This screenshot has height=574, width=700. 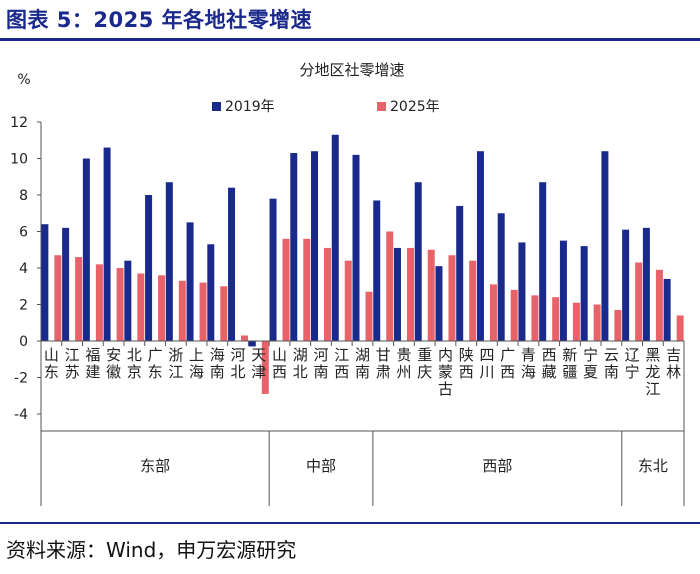 What do you see at coordinates (652, 372) in the screenshot?
I see `x-tick-label: 龙` at bounding box center [652, 372].